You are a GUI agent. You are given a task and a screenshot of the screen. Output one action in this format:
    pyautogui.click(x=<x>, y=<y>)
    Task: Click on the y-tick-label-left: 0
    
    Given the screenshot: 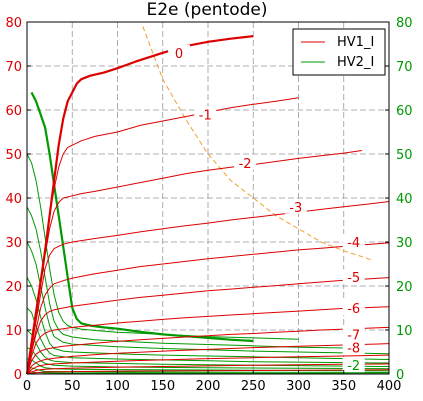 What is the action you would take?
    pyautogui.click(x=18, y=375)
    